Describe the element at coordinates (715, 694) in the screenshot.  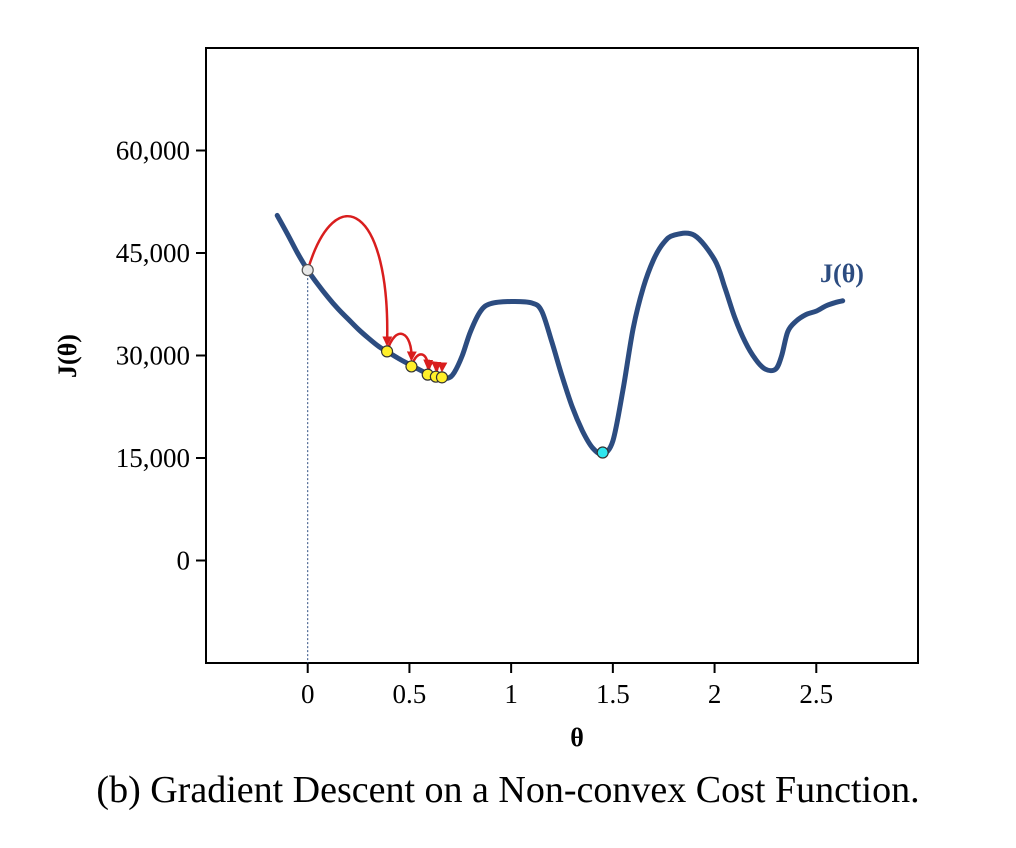
I see `x-tick-label: 2` at that location.